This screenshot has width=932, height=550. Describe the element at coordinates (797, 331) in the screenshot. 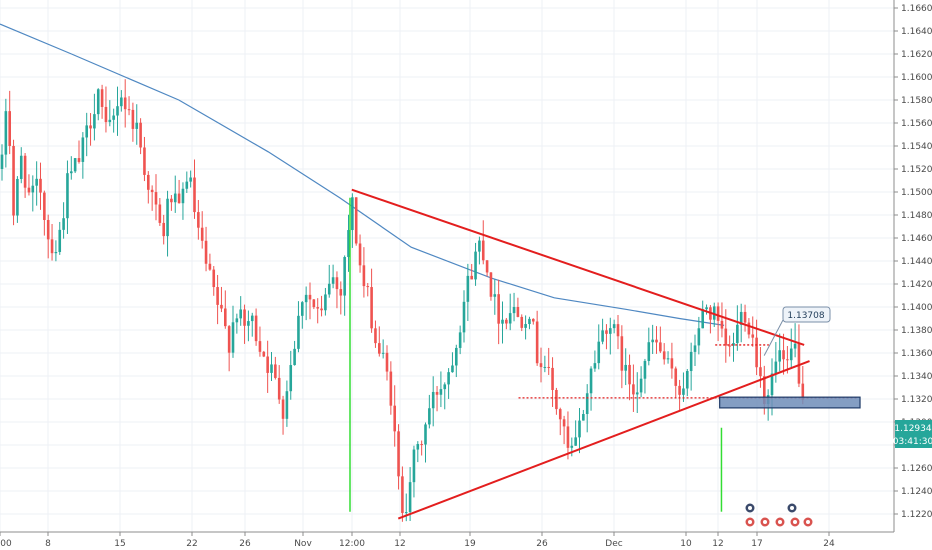

I see `price-callout: 1.13708` at that location.